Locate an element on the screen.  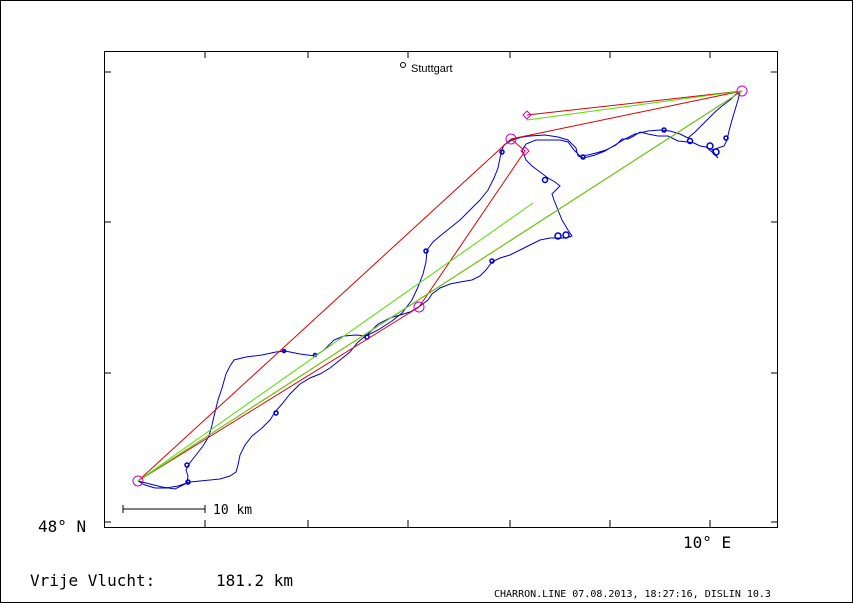
scale-label: 10 km is located at coordinates (232, 510).